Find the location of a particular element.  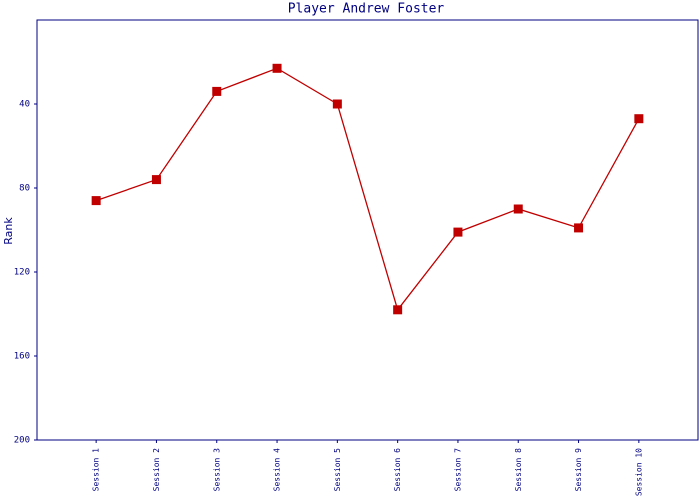

x-tick-label: Session 2 is located at coordinates (156, 470).